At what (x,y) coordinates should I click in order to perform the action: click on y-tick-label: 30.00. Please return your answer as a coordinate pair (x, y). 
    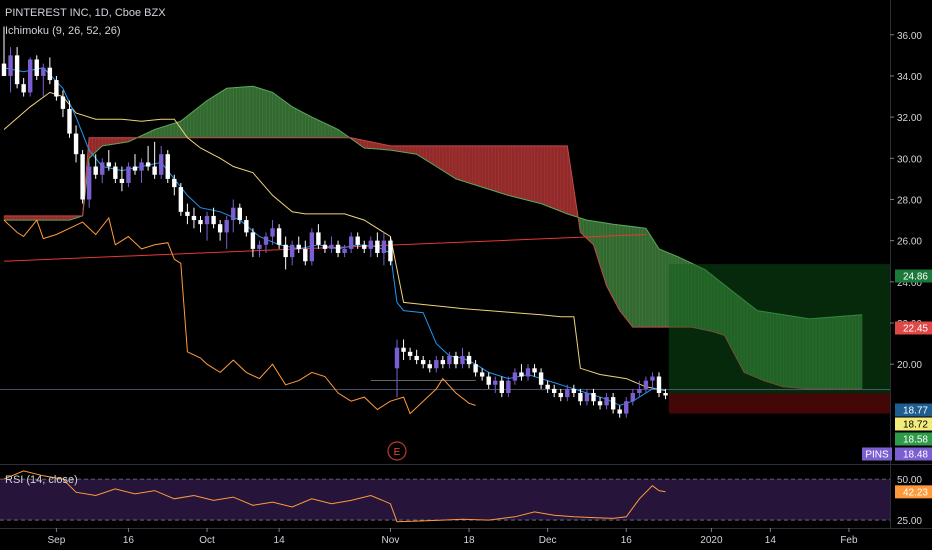
    Looking at the image, I should click on (909, 159).